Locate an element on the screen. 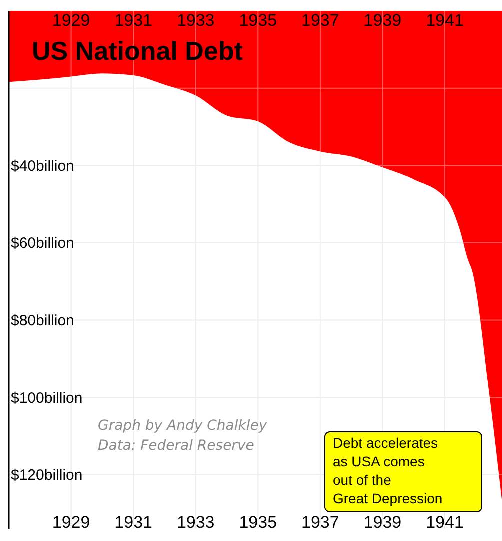 This screenshot has width=502, height=541. text: US National Debt is located at coordinates (138, 51).